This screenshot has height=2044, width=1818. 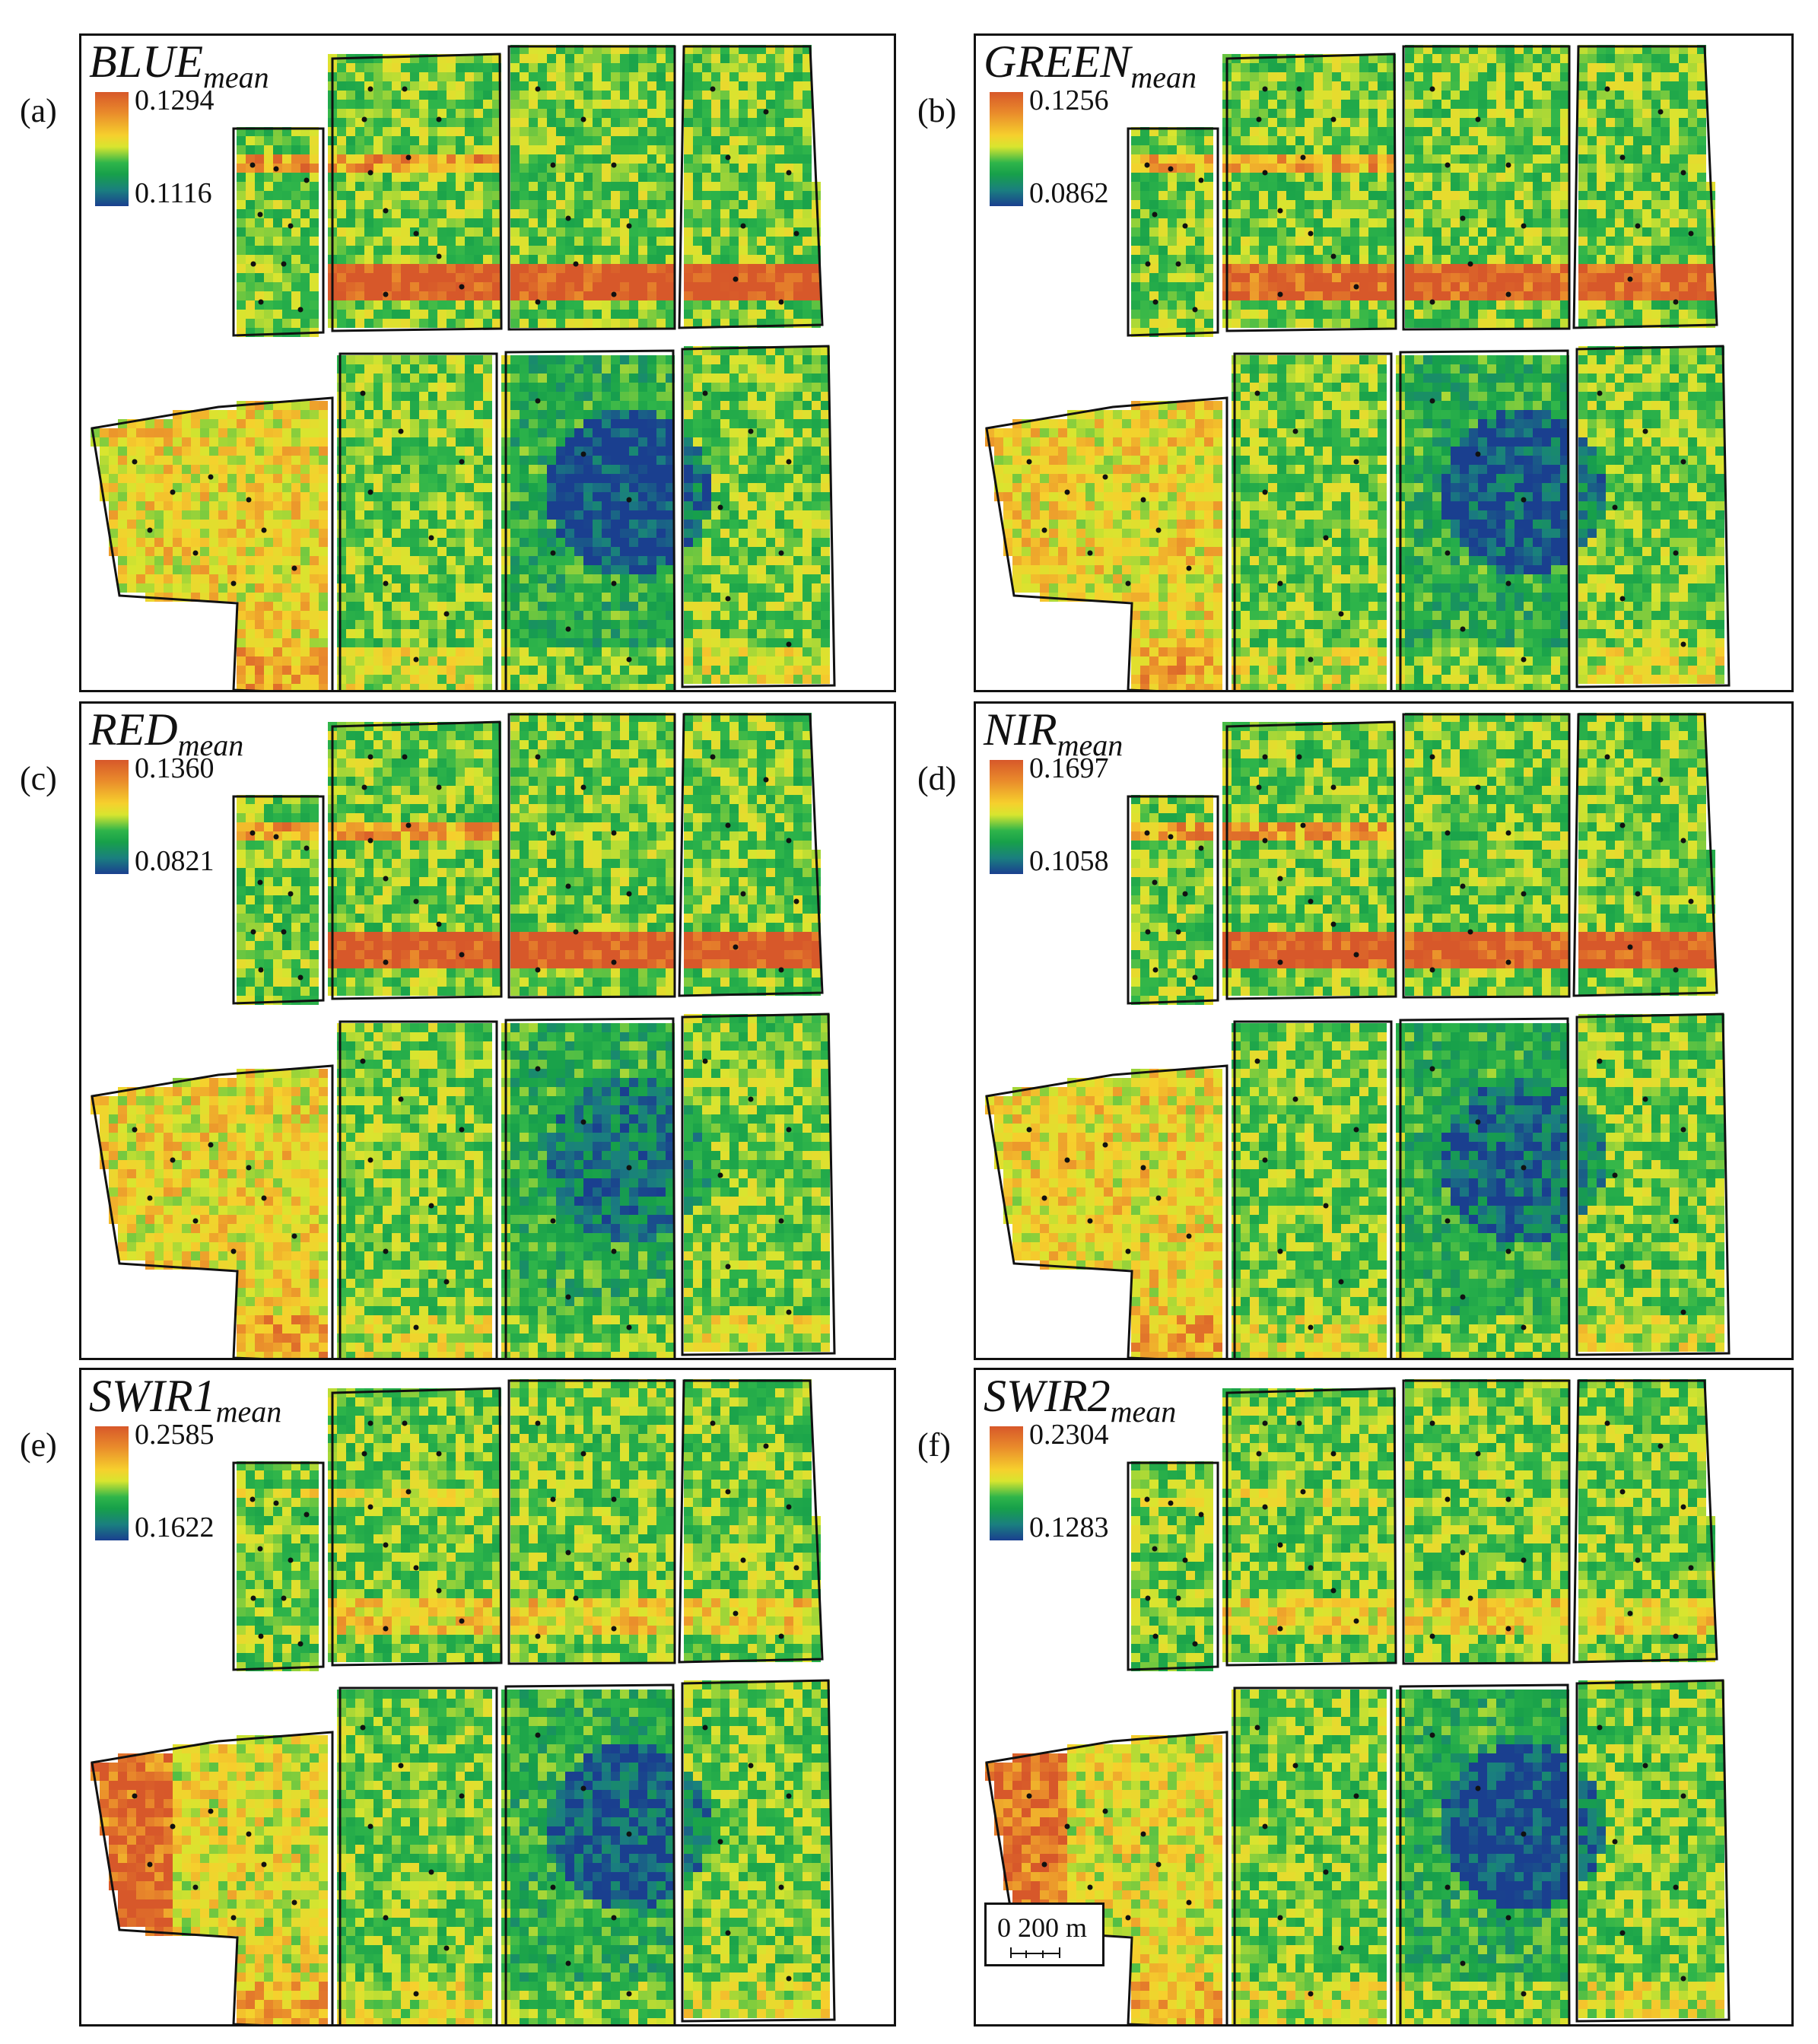 I want to click on field-map, so click(x=1358, y=1701).